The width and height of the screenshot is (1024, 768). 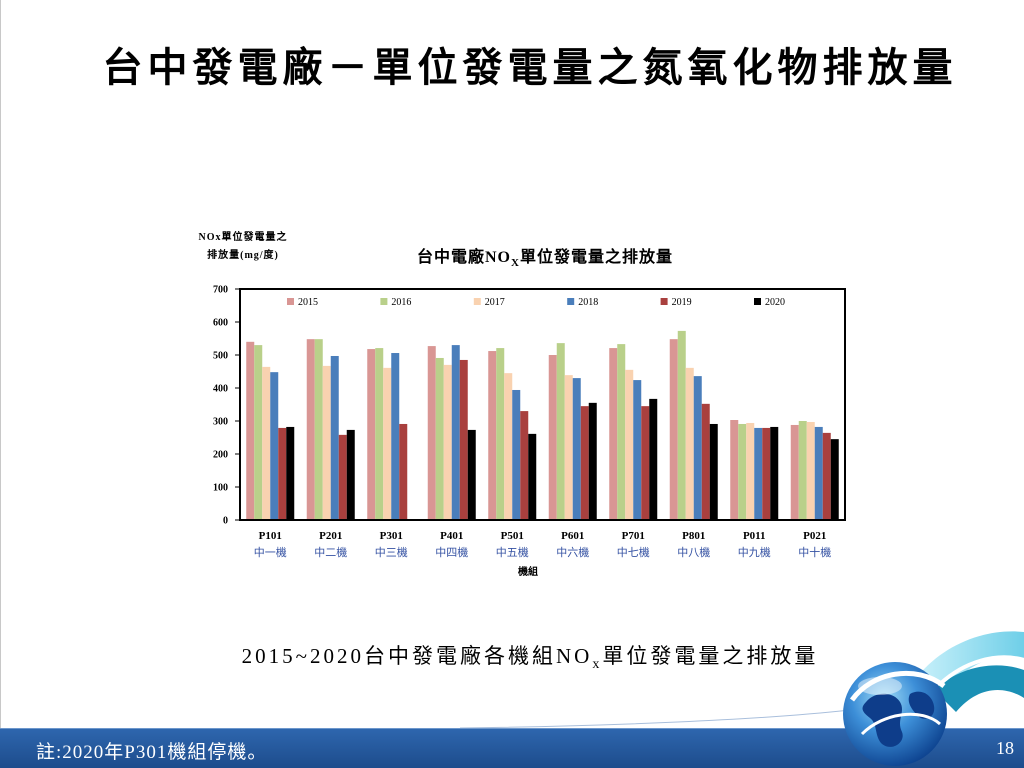 I want to click on page-title: 台中發電廠－單位發電量之氮氧化物排放量, so click(x=530, y=67).